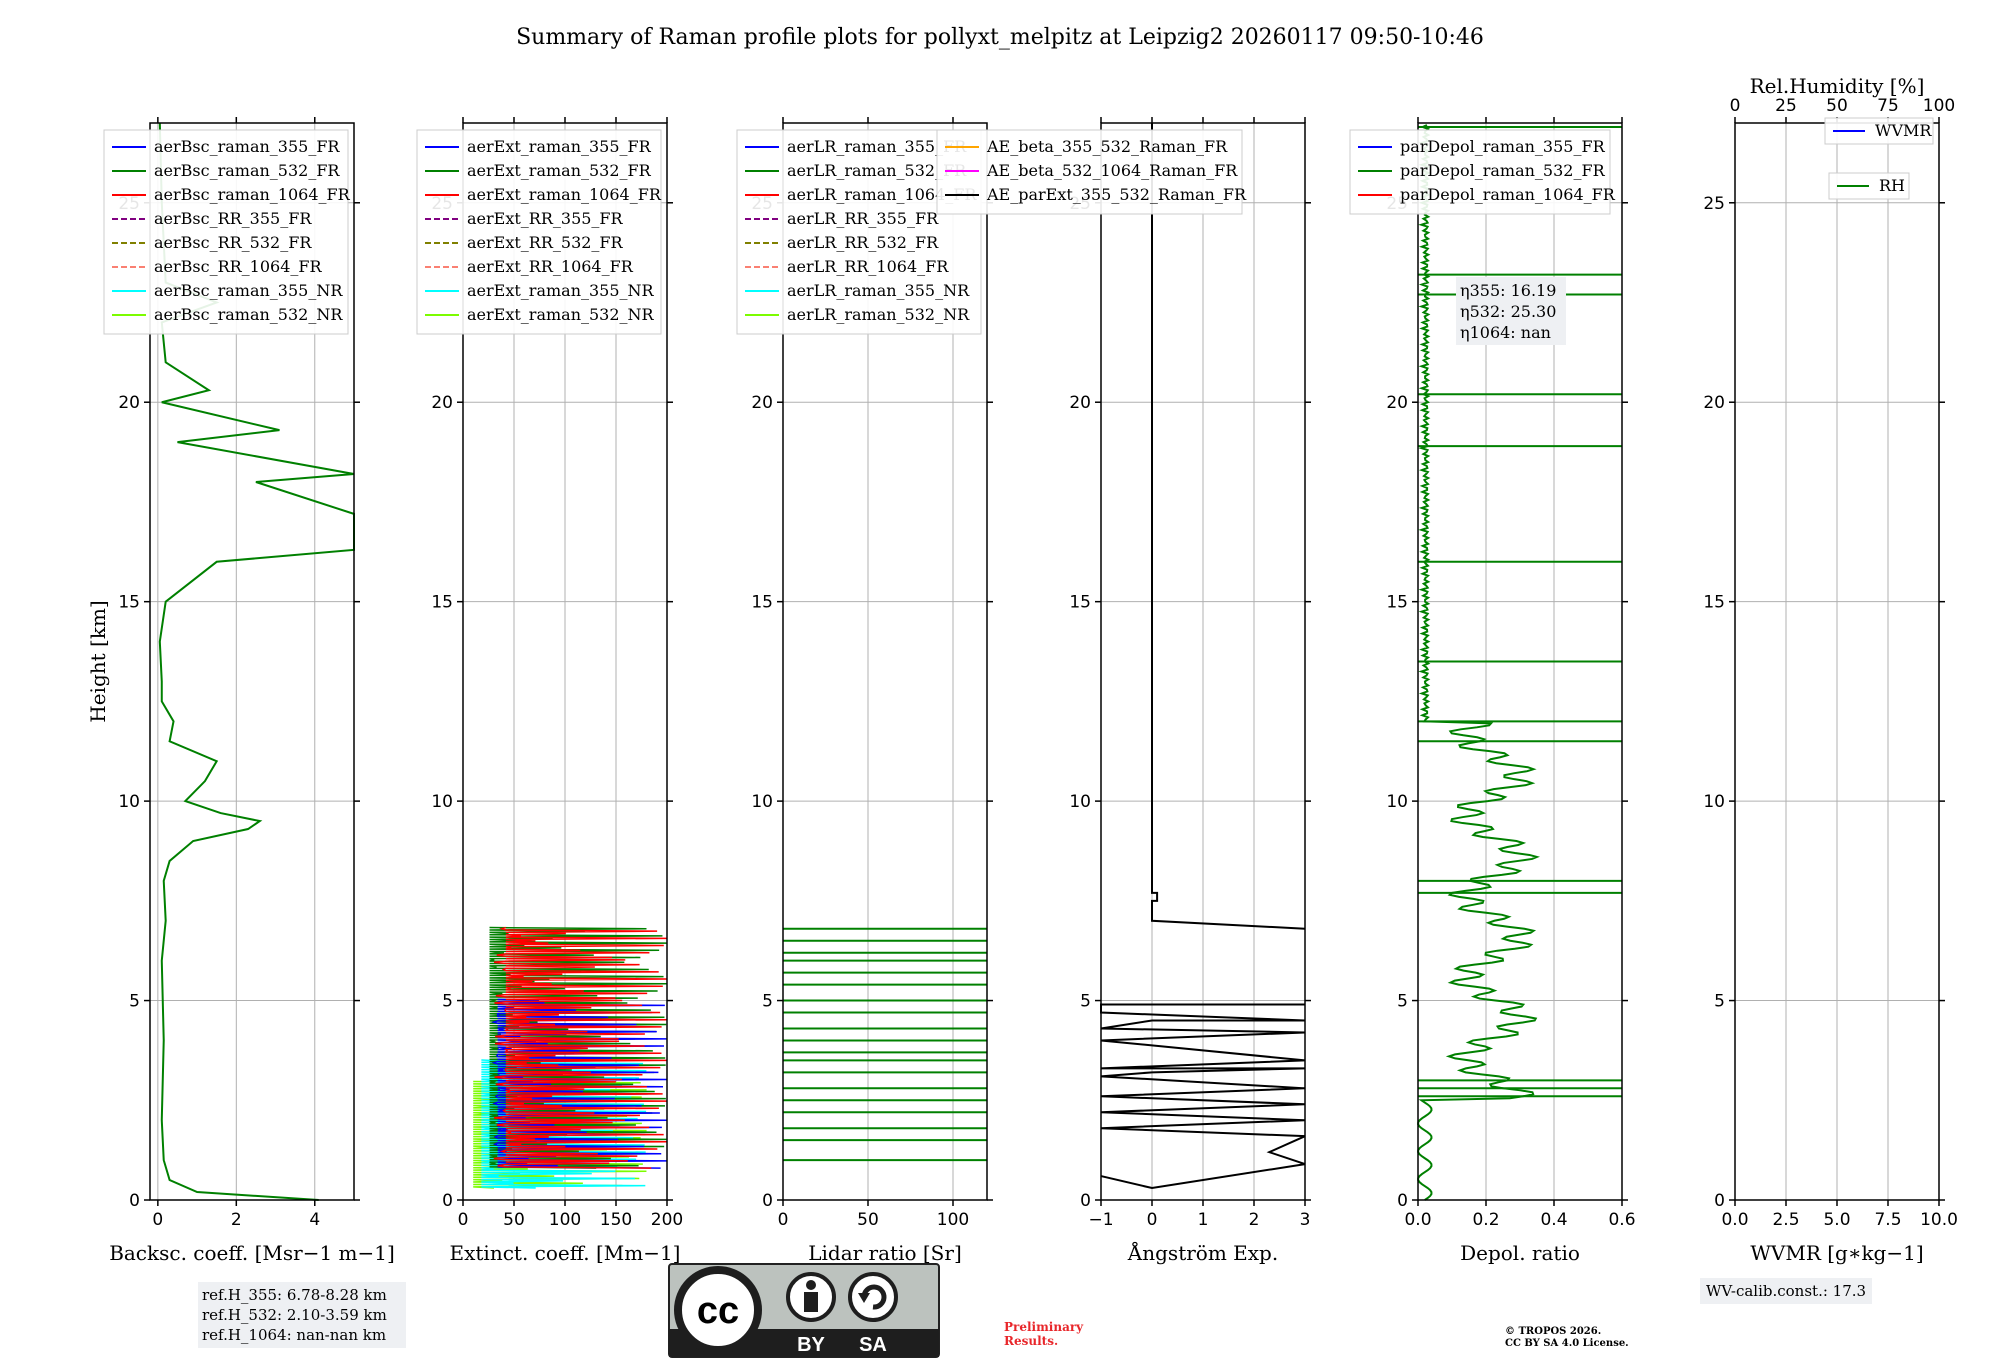 This screenshot has width=2000, height=1360. Describe the element at coordinates (565, 1253) in the screenshot. I see `x-axis-label: Extinct. coeff. [Mm−1]` at that location.